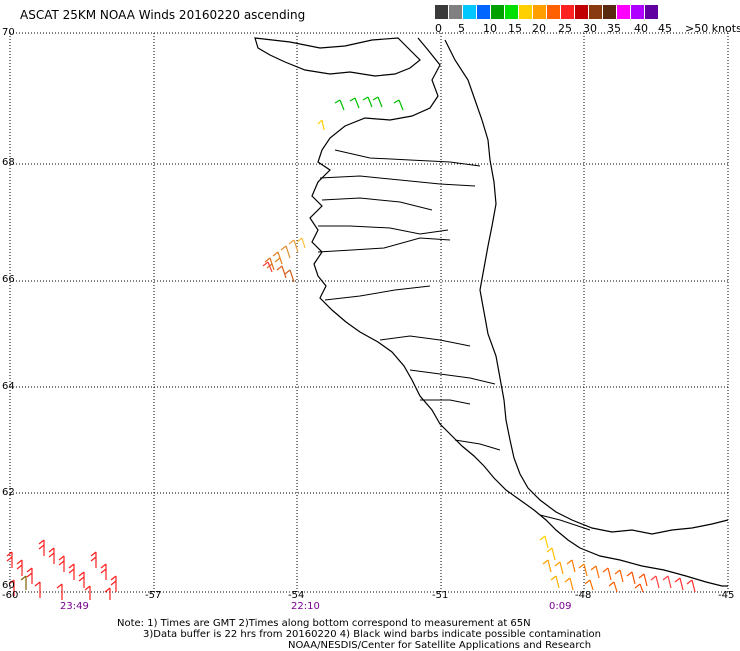 The image size is (740, 651). What do you see at coordinates (163, 15) in the screenshot?
I see `map-title: ASCAT 25KM NOAA Winds 20160220 ascending` at bounding box center [163, 15].